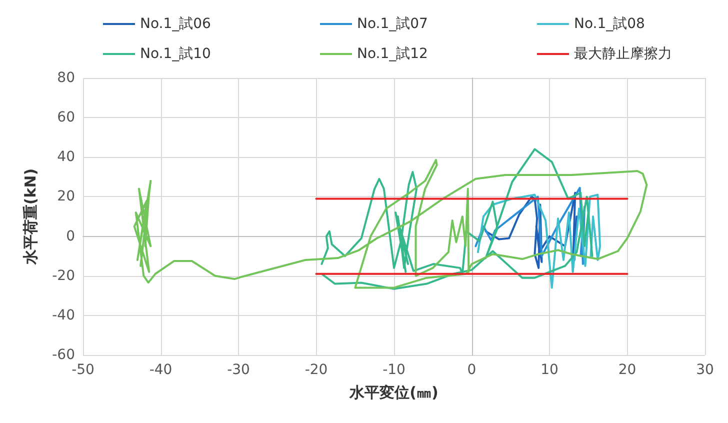 The height and width of the screenshot is (423, 728). Describe the element at coordinates (623, 54) in the screenshot. I see `legend-label: 最大静止摩擦力` at that location.